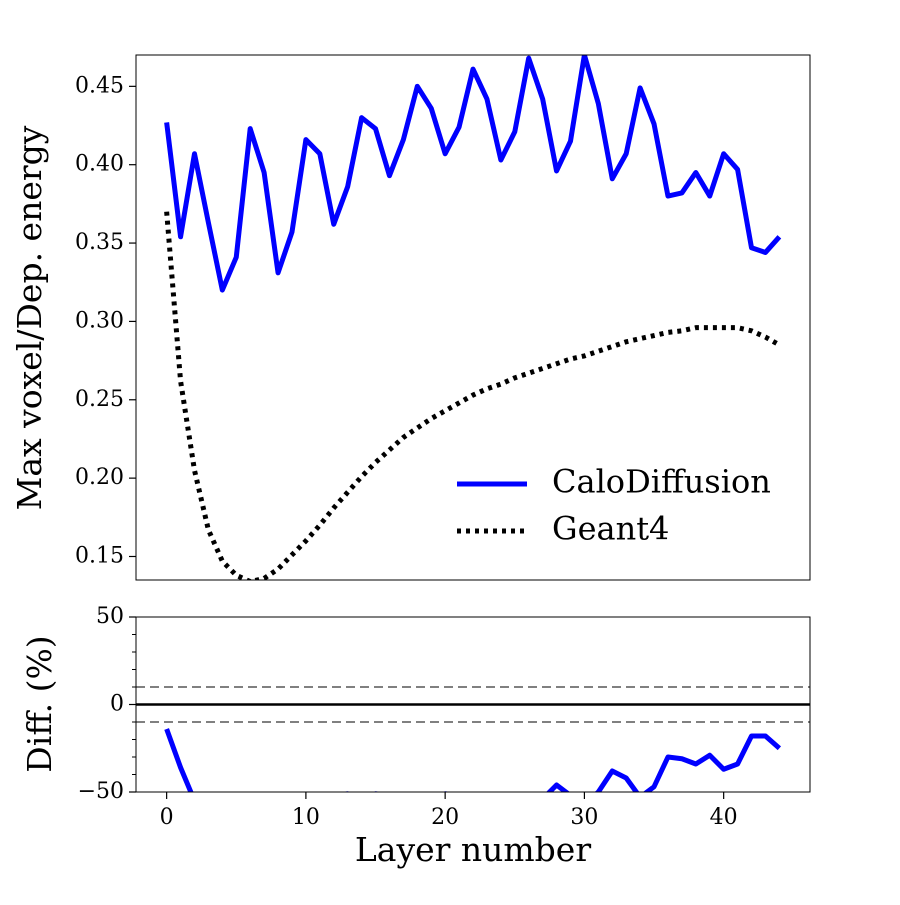  What do you see at coordinates (117, 704) in the screenshot?
I see `y-tick-label: 0` at bounding box center [117, 704].